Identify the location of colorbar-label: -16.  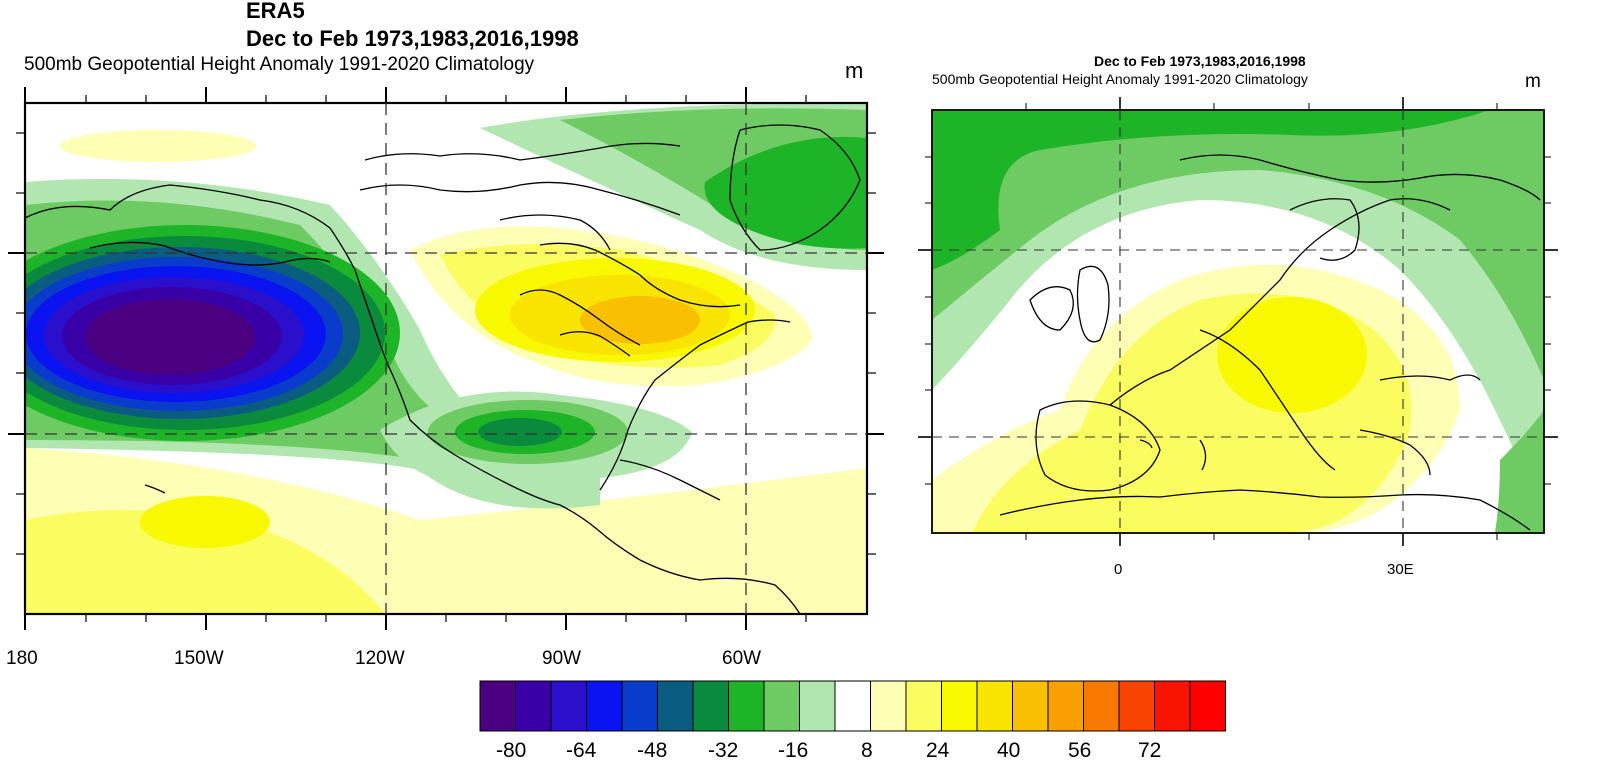
(793, 750).